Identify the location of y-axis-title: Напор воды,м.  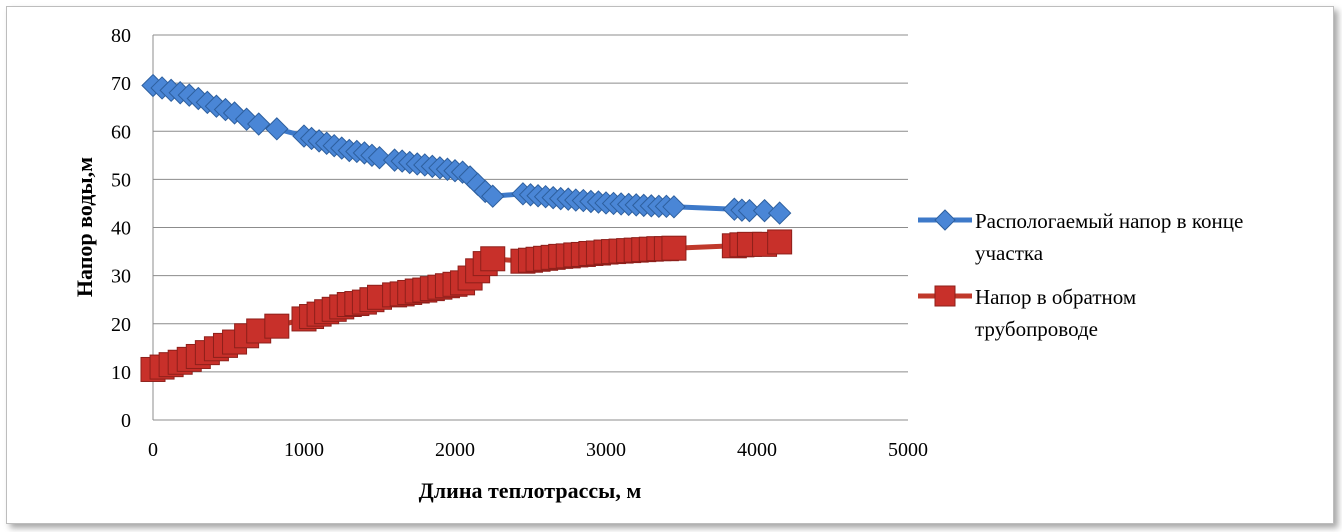
(84, 227).